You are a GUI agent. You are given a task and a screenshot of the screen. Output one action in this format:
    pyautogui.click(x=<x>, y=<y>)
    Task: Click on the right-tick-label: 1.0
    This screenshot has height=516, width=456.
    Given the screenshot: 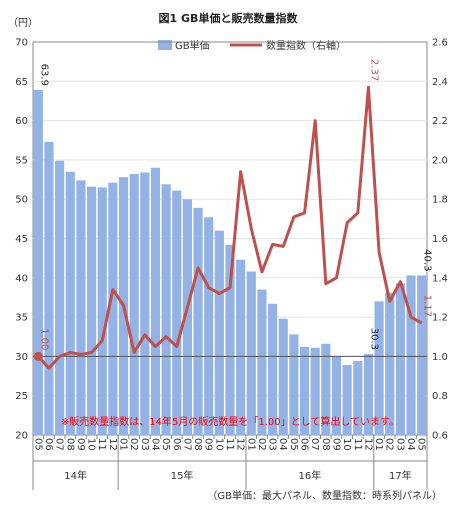 What is the action you would take?
    pyautogui.click(x=440, y=357)
    